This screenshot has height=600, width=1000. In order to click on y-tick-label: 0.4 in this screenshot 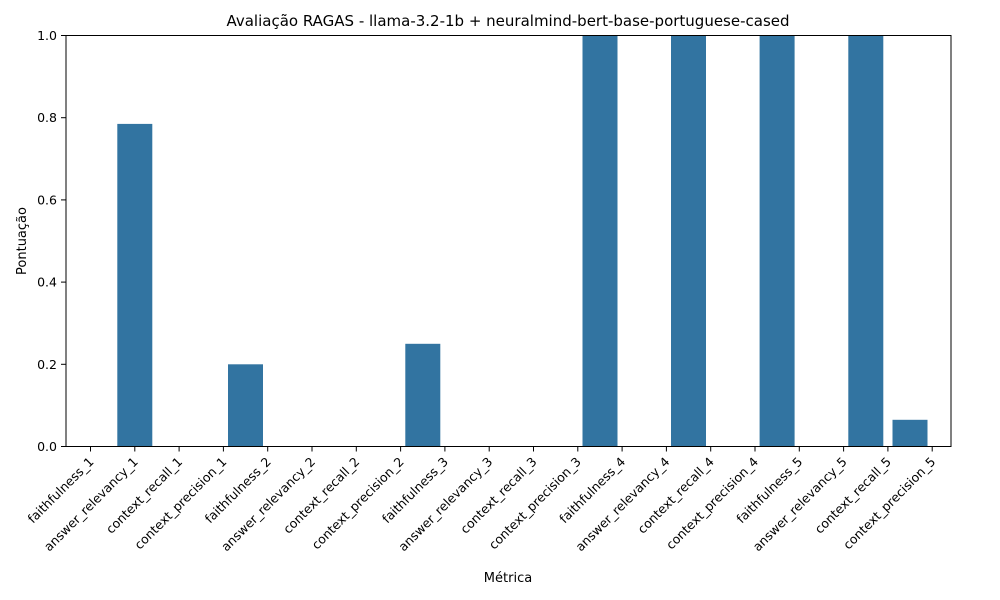, I will do `click(47, 282)`.